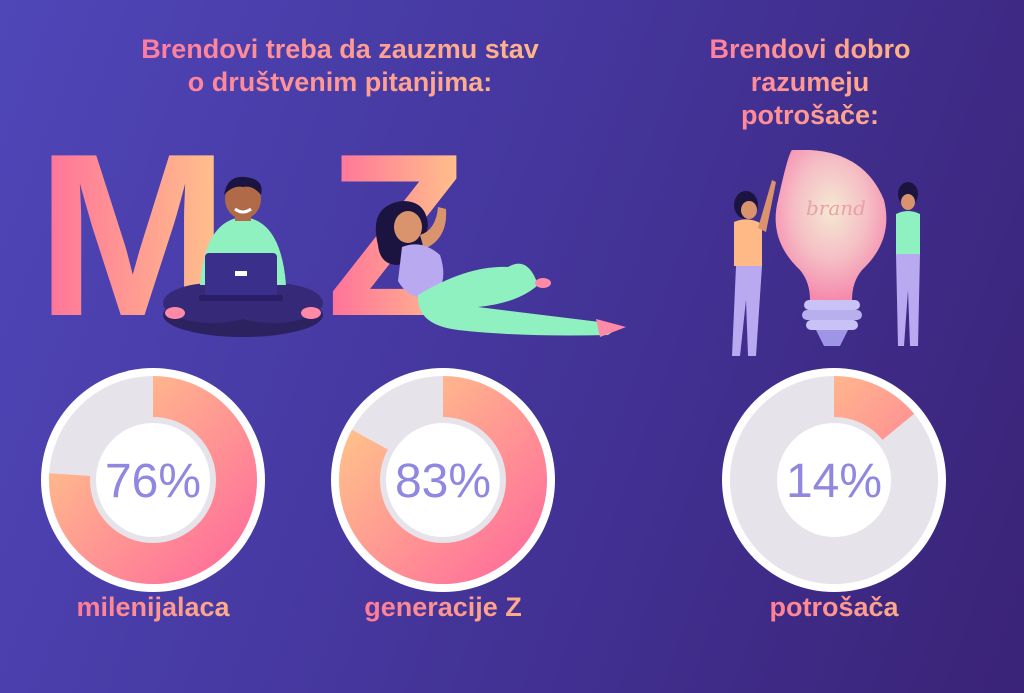 The image size is (1024, 693). What do you see at coordinates (153, 607) in the screenshot?
I see `caption-millennials: milenijalaca` at bounding box center [153, 607].